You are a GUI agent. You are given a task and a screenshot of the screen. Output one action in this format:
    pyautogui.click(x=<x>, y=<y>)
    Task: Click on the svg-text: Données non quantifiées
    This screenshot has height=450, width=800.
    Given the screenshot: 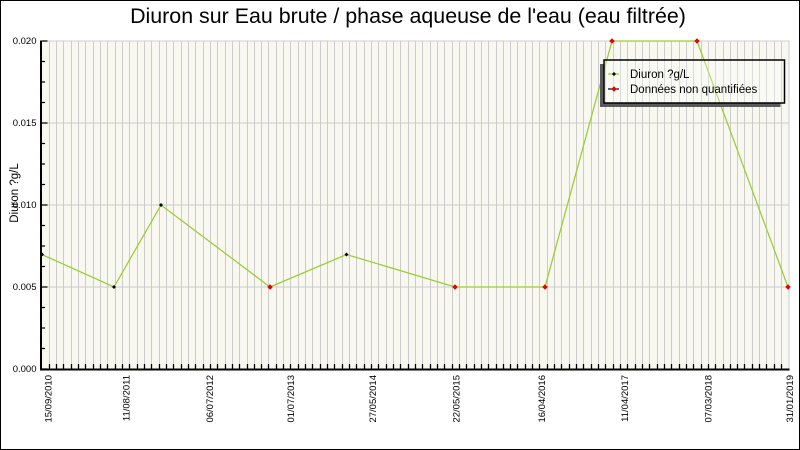 What is the action you would take?
    pyautogui.click(x=693, y=90)
    